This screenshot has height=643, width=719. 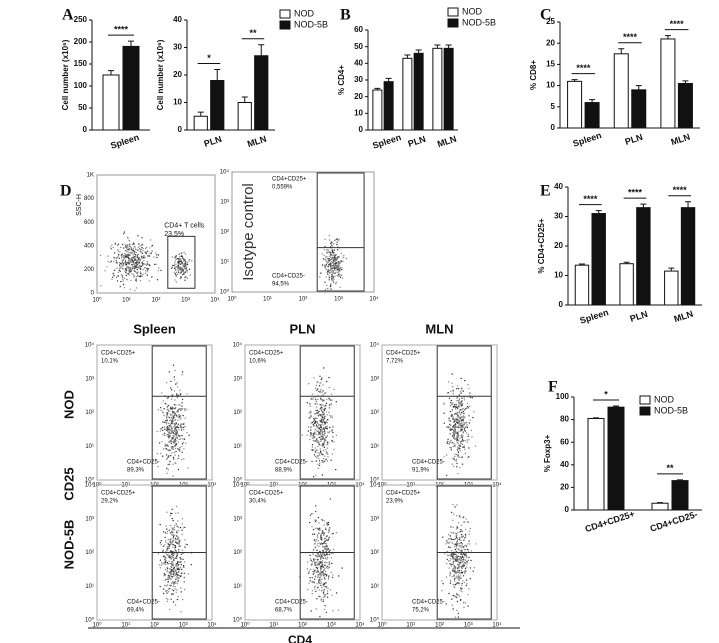 What do you see at coordinates (671, 410) in the screenshot?
I see `legend-label: NOD-5B` at bounding box center [671, 410].